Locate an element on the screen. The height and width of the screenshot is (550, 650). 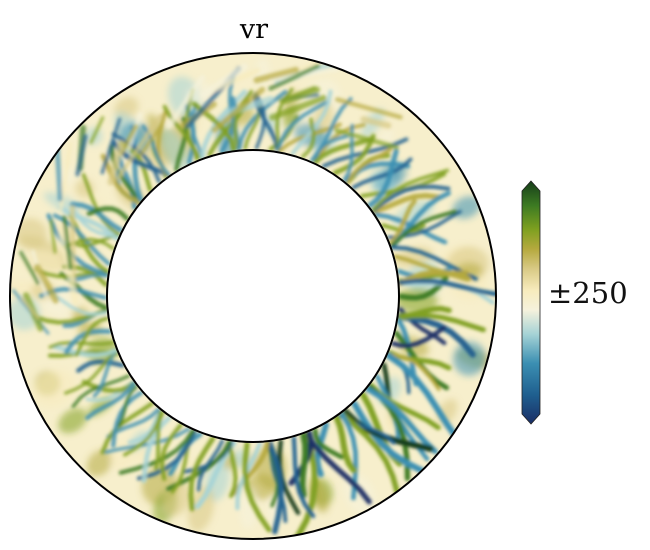
colorbar-label: ±250 is located at coordinates (588, 293).